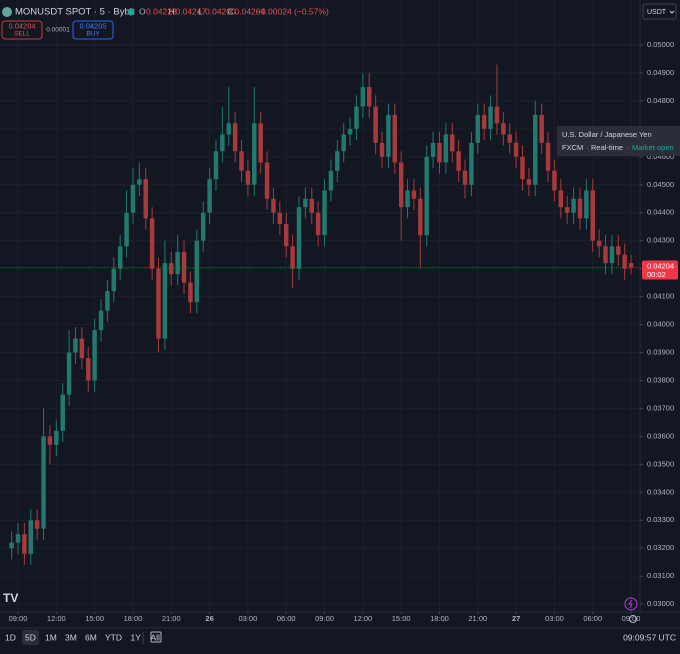 This screenshot has width=680, height=654. Describe the element at coordinates (324, 618) in the screenshot. I see `x-tick-label: 09:00` at that location.